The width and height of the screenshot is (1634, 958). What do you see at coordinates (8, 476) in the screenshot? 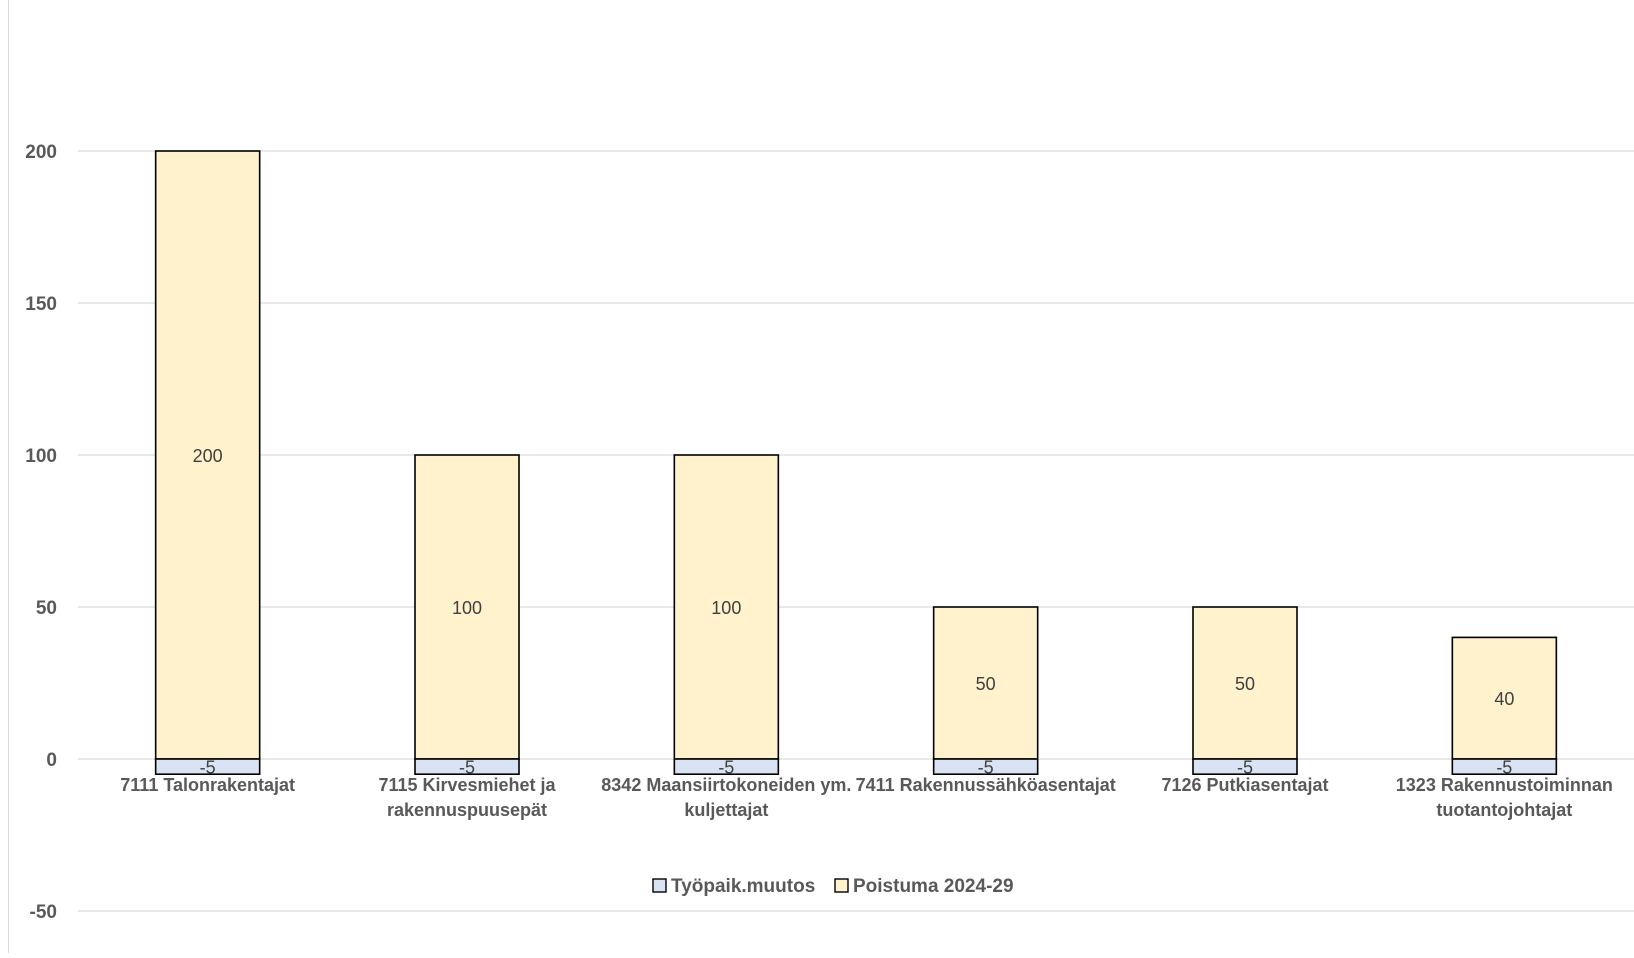
I see `chart-border-left` at bounding box center [8, 476].